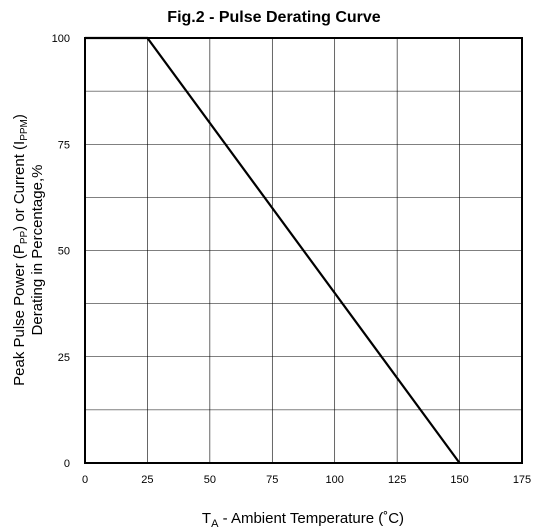 The image size is (548, 531). Describe the element at coordinates (64, 252) in the screenshot. I see `y-tick-label: 50` at that location.